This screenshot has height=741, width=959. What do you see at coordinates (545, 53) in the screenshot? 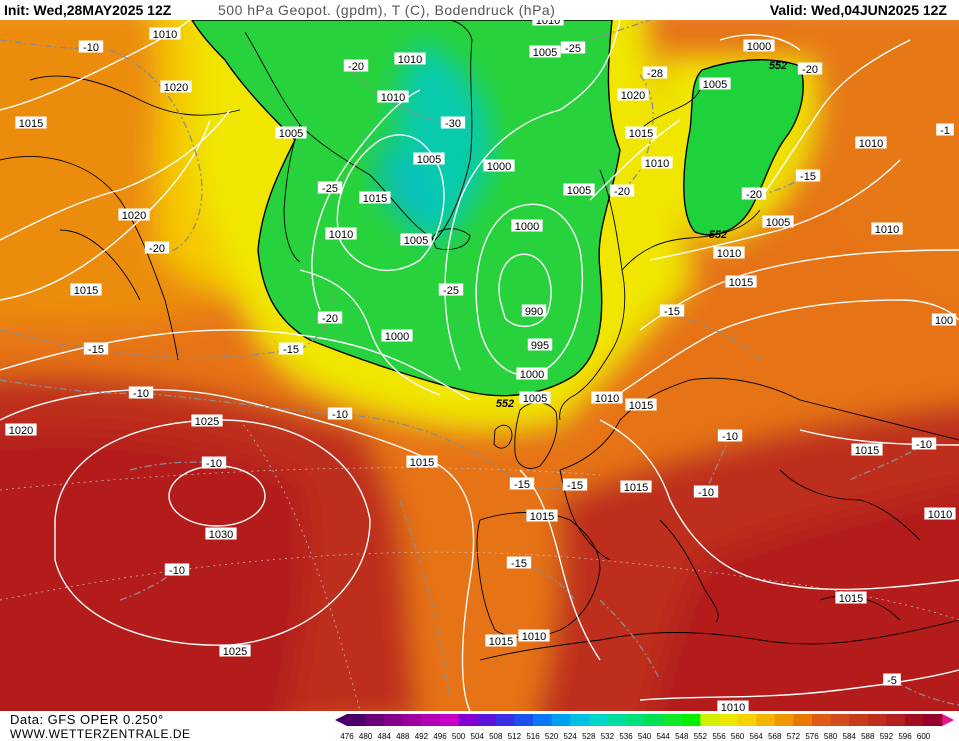
I see `pressure-label-text: 1005` at bounding box center [545, 53].